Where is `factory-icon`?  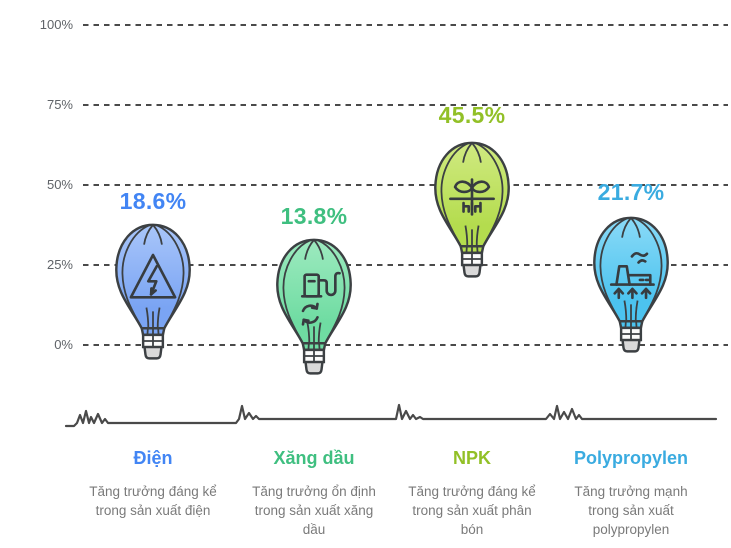
factory-icon is located at coordinates (632, 275).